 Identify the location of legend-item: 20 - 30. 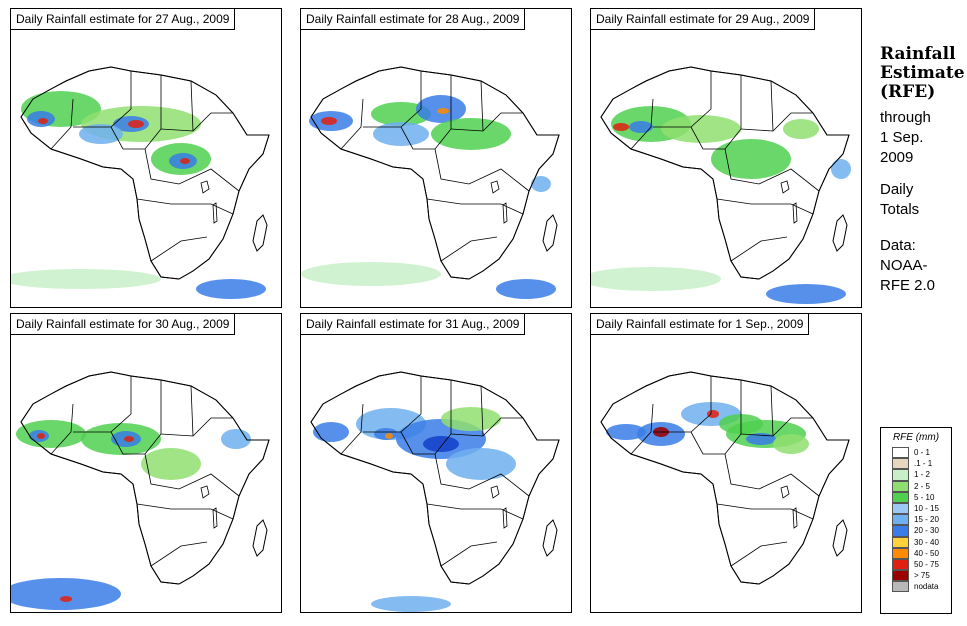
(921, 531).